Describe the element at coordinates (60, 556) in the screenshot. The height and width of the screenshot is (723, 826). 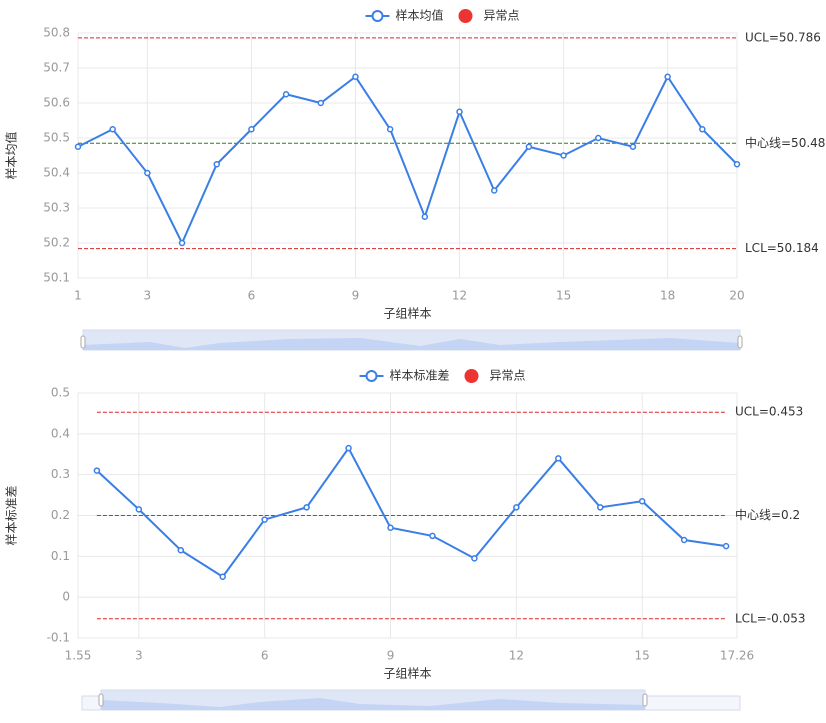
I see `y-tick-label: 0.1` at that location.